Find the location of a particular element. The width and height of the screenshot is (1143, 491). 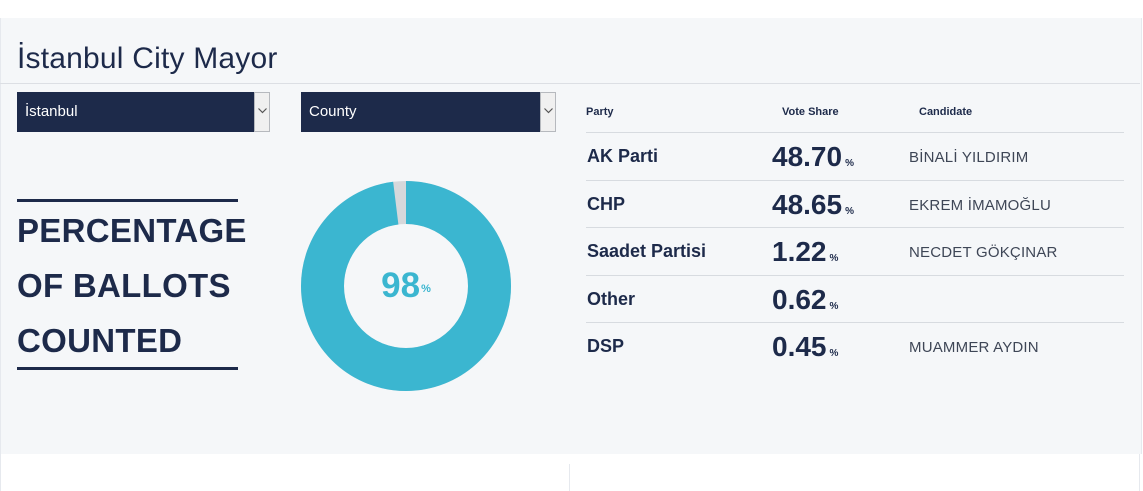

ballots-donut-chart: 98% is located at coordinates (406, 286).